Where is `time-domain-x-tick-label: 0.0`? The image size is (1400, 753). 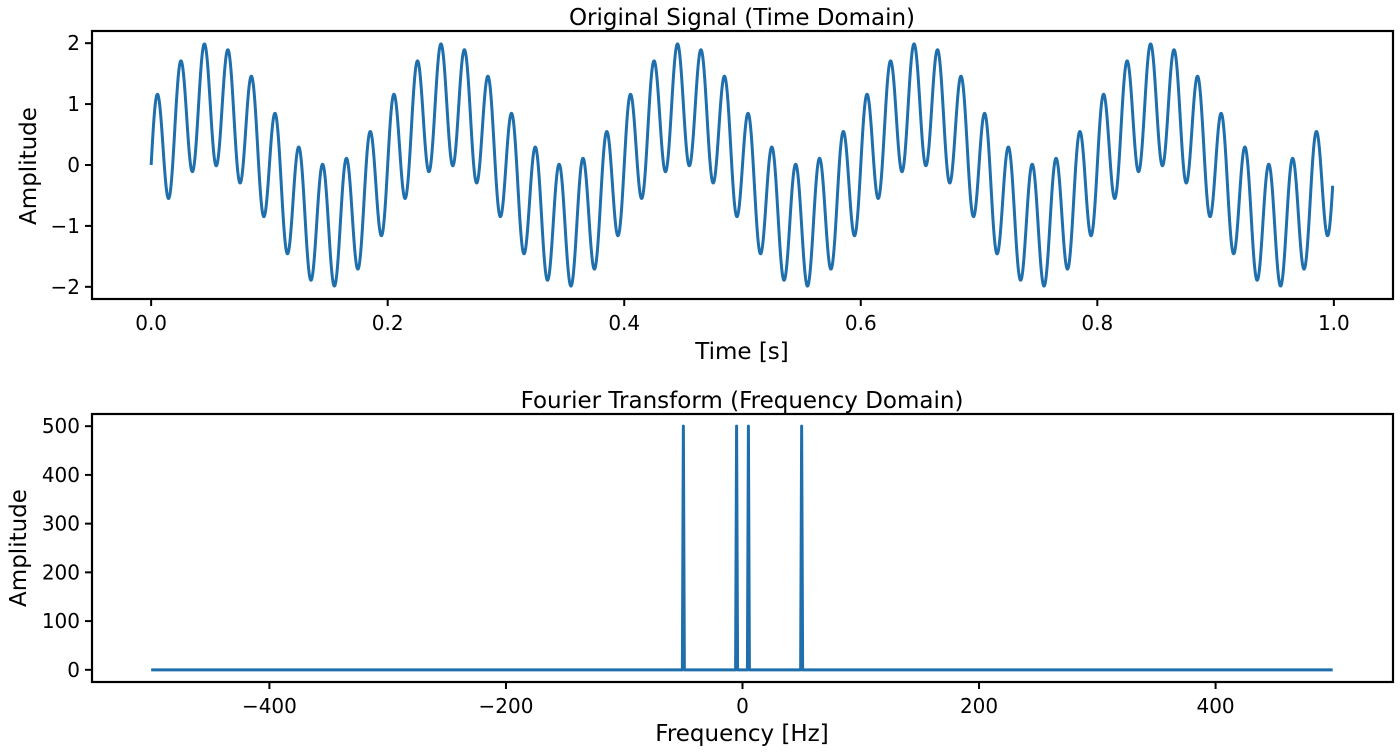
time-domain-x-tick-label: 0.0 is located at coordinates (151, 323).